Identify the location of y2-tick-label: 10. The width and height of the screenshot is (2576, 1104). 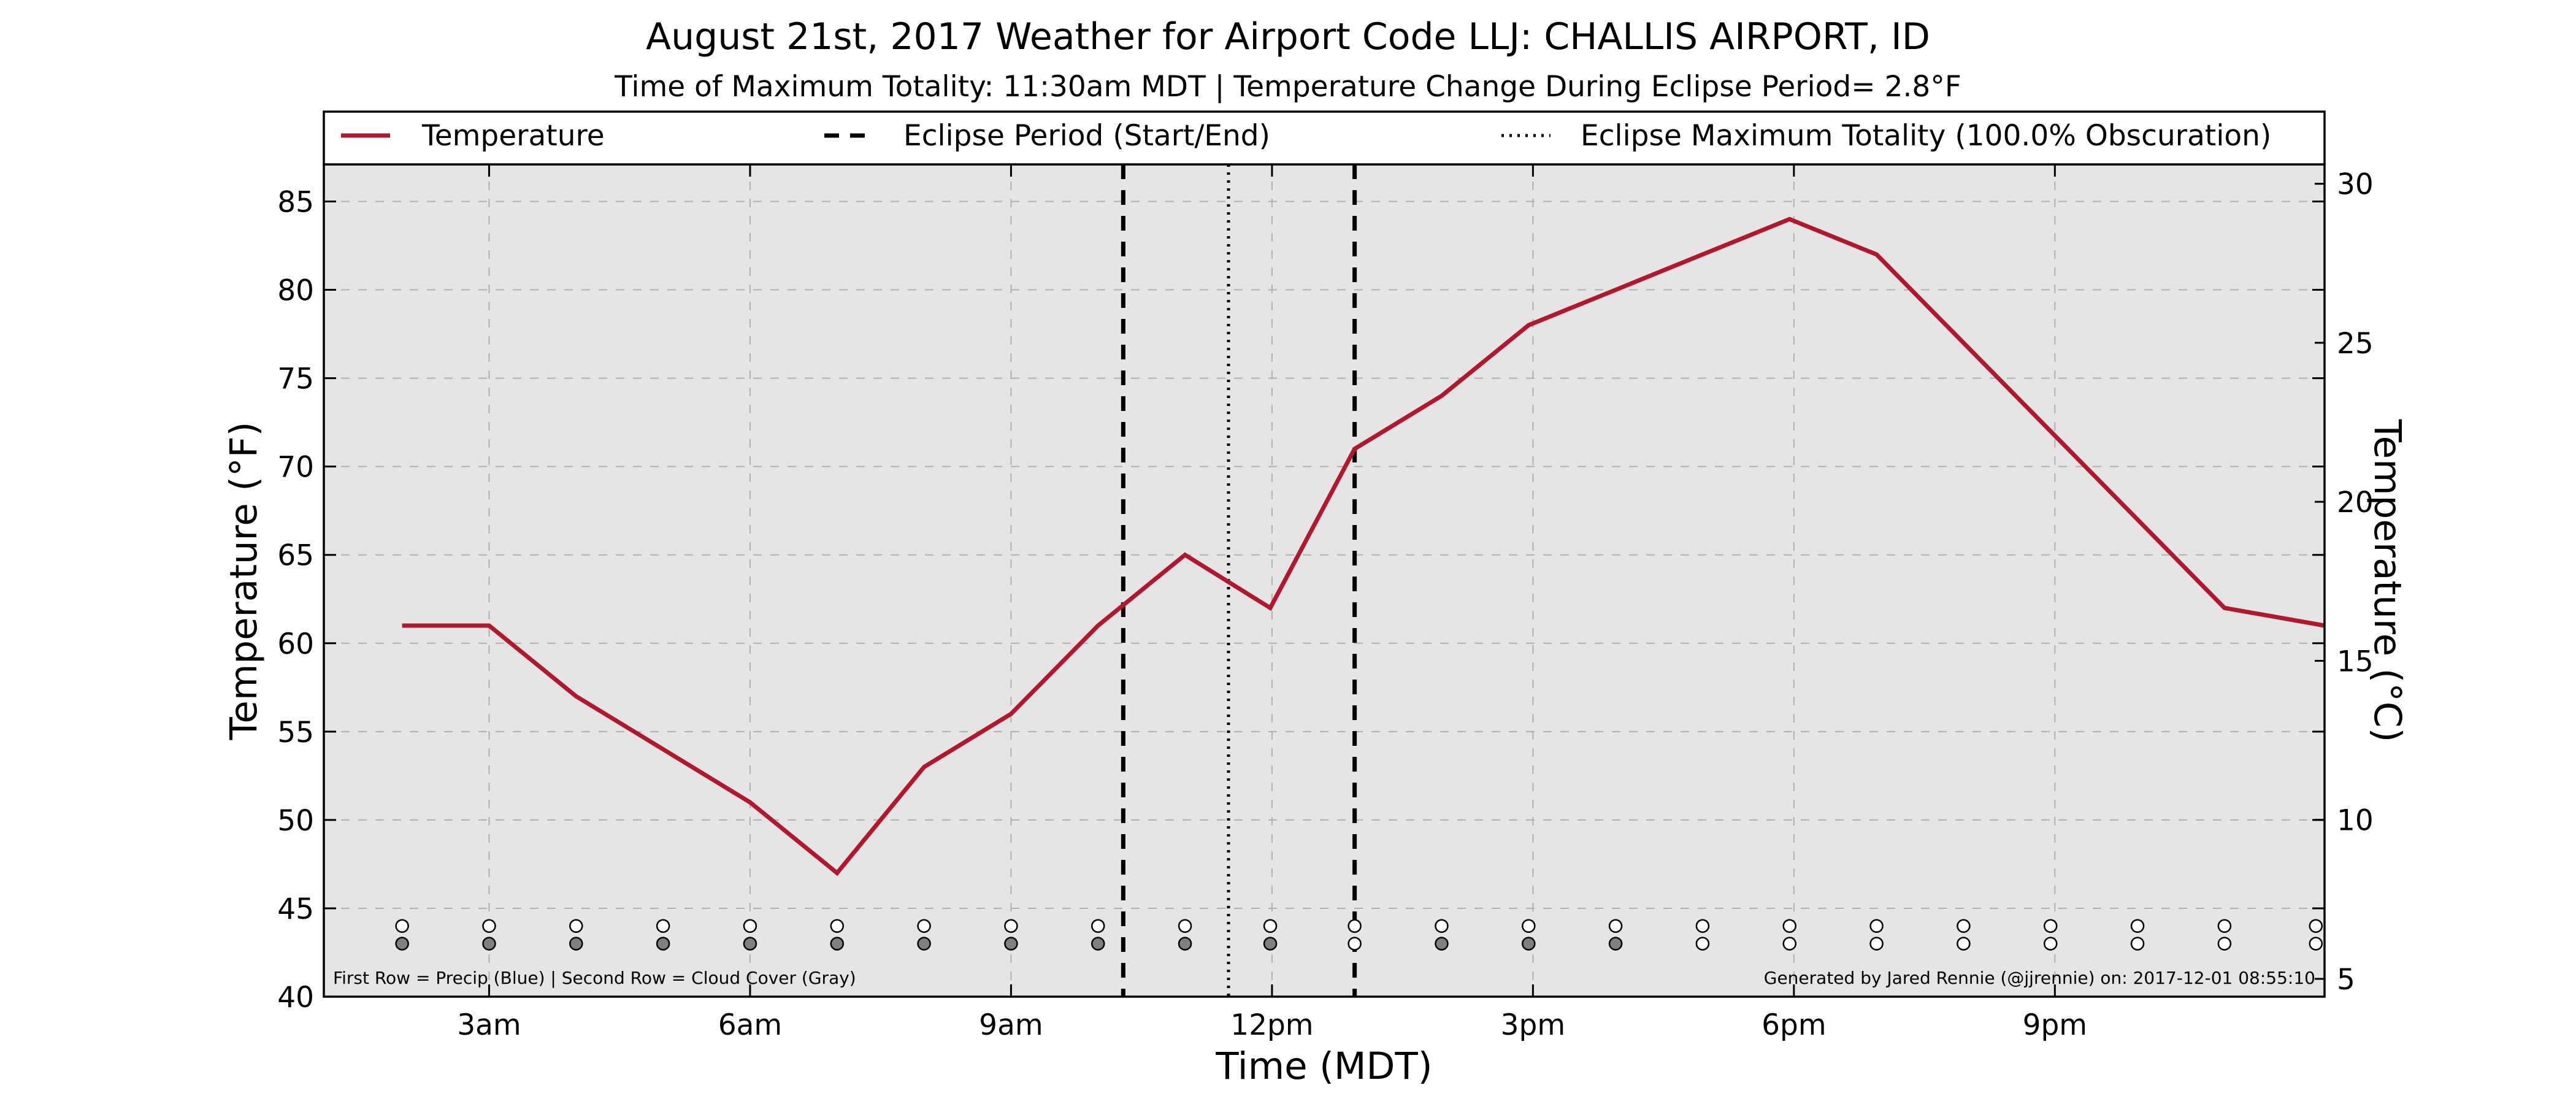
(2355, 821).